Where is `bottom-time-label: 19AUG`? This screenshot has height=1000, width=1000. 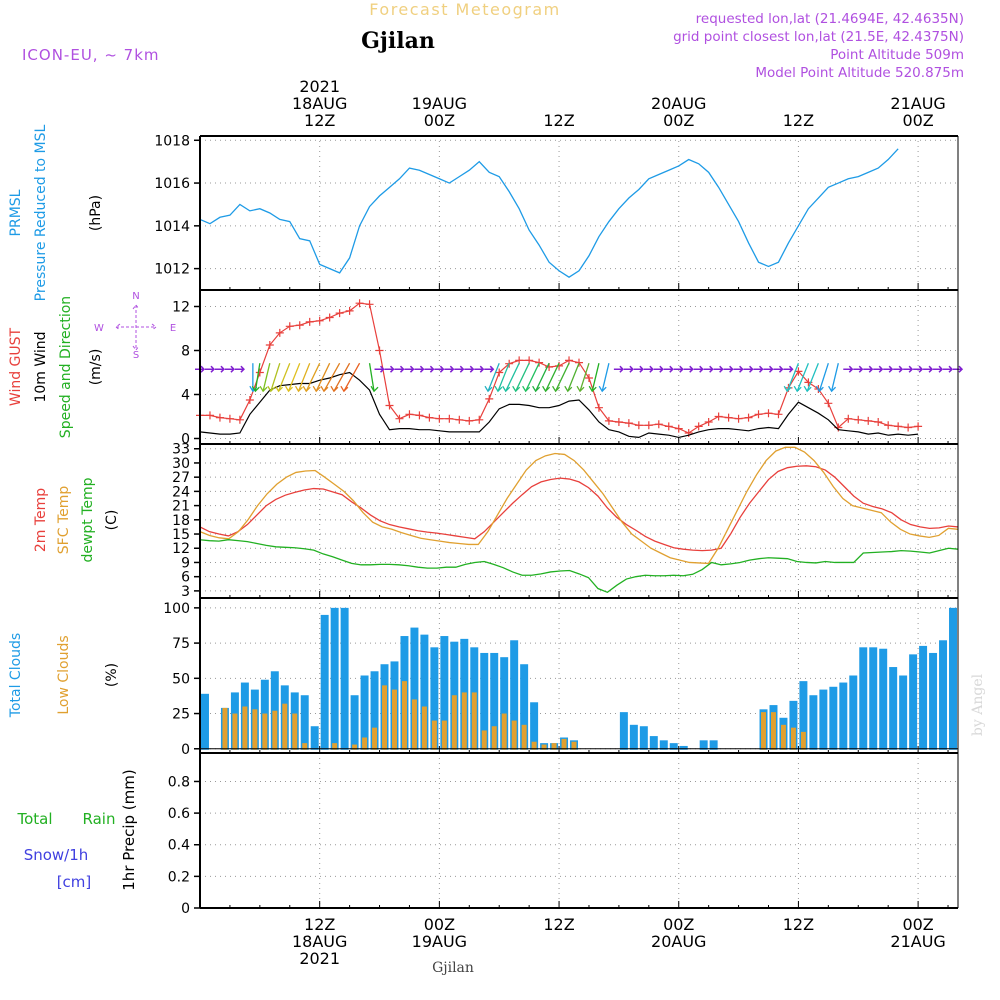
bottom-time-label: 19AUG is located at coordinates (439, 941).